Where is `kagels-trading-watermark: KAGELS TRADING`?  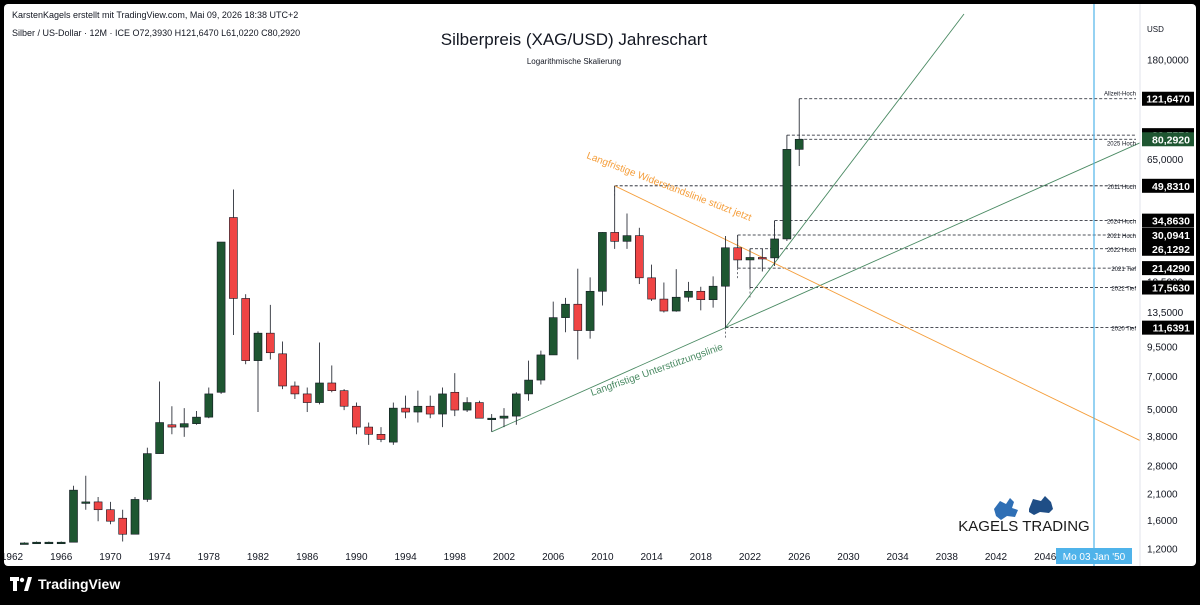
kagels-trading-watermark: KAGELS TRADING is located at coordinates (1023, 526).